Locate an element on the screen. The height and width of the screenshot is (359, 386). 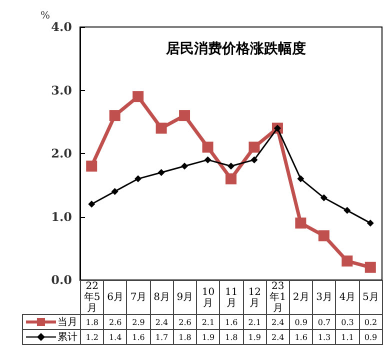
y-axis-title: % is located at coordinates (45, 16).